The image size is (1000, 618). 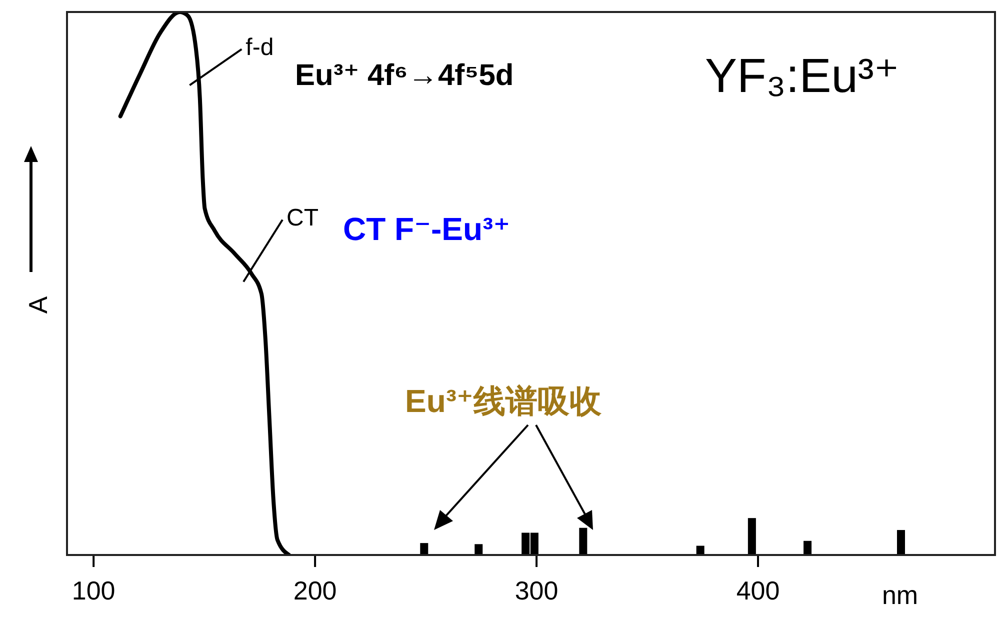 I want to click on text: YF₃:Eu³⁺, so click(x=802, y=76).